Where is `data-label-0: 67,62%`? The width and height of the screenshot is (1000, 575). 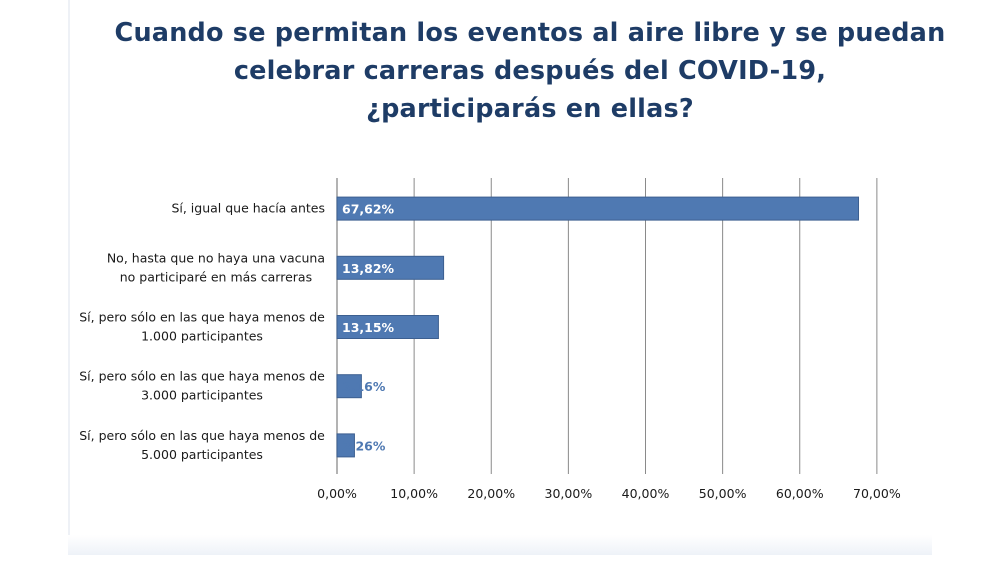
data-label-0: 67,62% is located at coordinates (368, 209).